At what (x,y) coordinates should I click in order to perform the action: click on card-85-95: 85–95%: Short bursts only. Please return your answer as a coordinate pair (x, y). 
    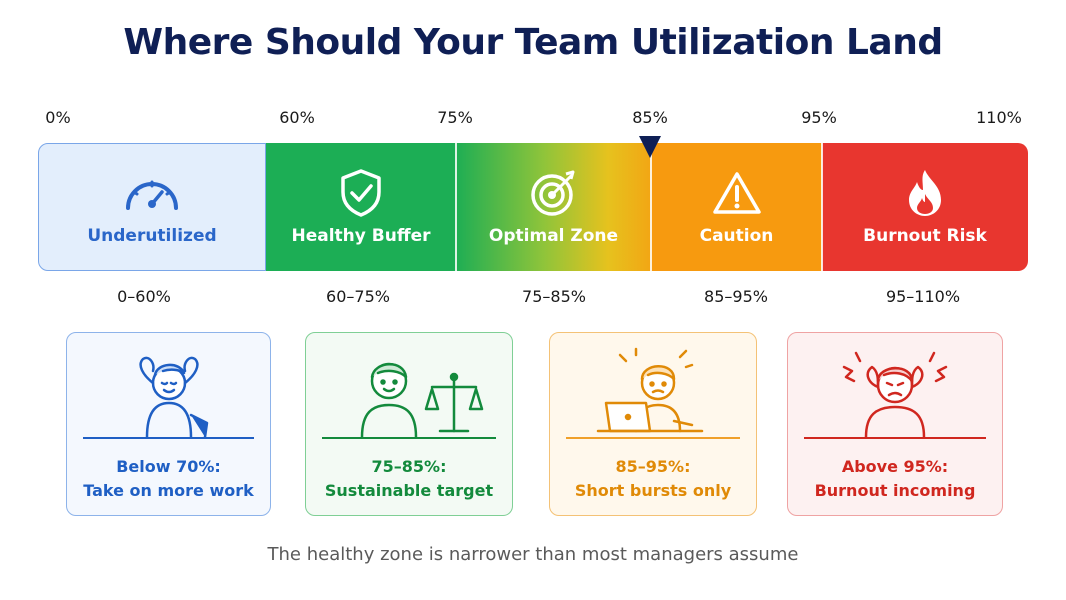
    Looking at the image, I should click on (653, 424).